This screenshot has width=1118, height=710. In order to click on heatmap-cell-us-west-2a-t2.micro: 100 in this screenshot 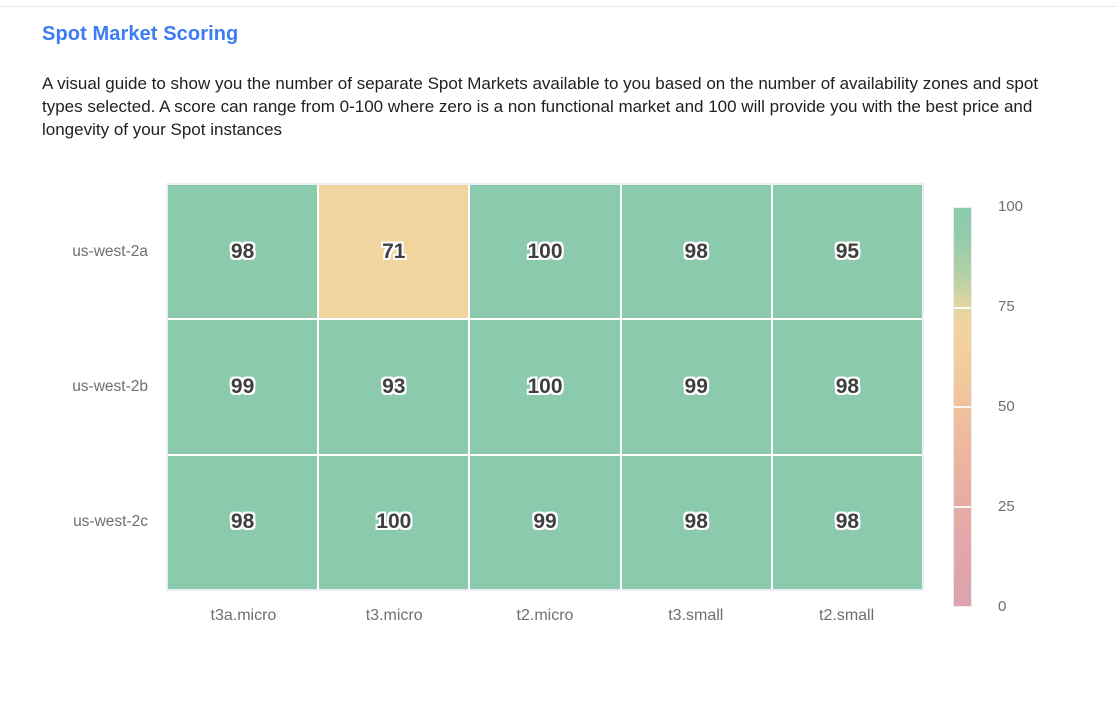, I will do `click(545, 252)`.